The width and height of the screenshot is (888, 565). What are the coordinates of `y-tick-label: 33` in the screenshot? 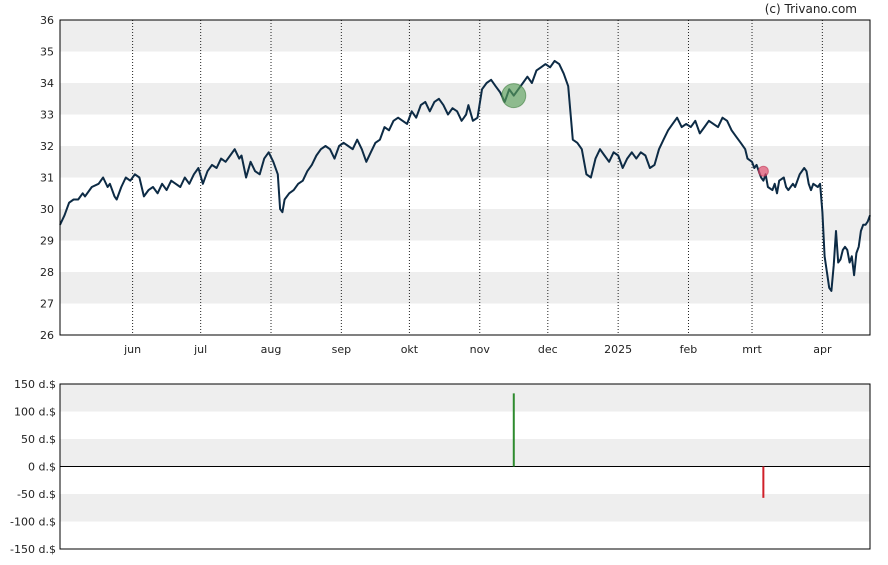 It's located at (47, 115).